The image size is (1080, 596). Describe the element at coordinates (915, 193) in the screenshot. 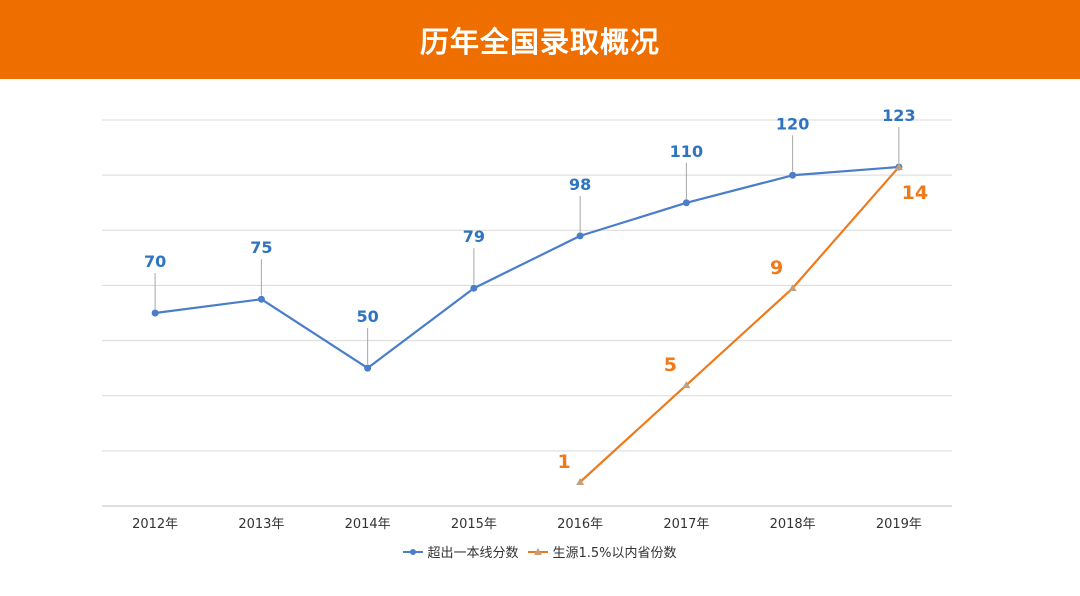

I see `series-2-data-label: 14` at that location.